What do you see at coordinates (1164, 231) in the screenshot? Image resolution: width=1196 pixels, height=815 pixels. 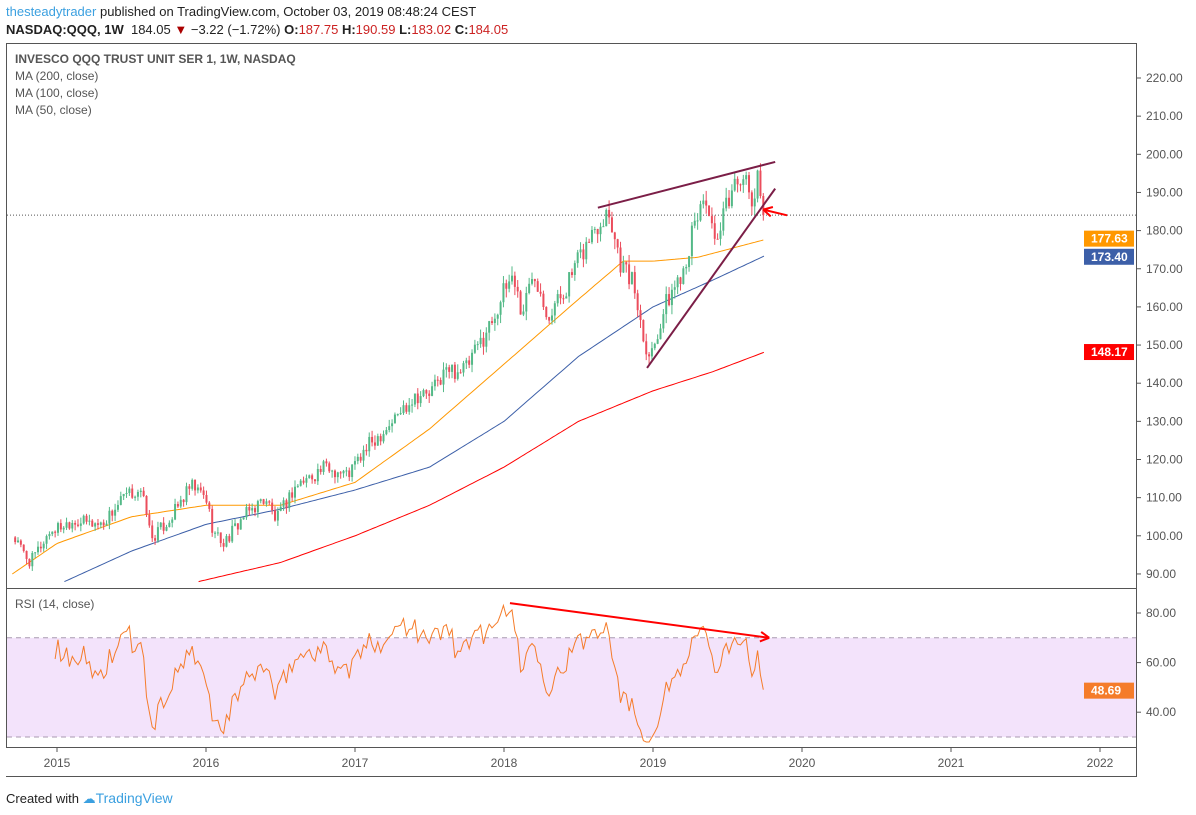 I see `y-tick-label: 180.00` at bounding box center [1164, 231].